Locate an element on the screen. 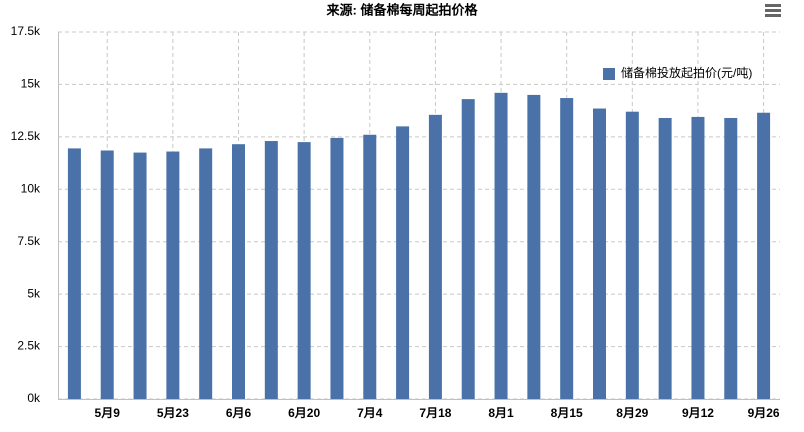 This screenshot has width=804, height=432. x-tick-label: 9月26 is located at coordinates (764, 413).